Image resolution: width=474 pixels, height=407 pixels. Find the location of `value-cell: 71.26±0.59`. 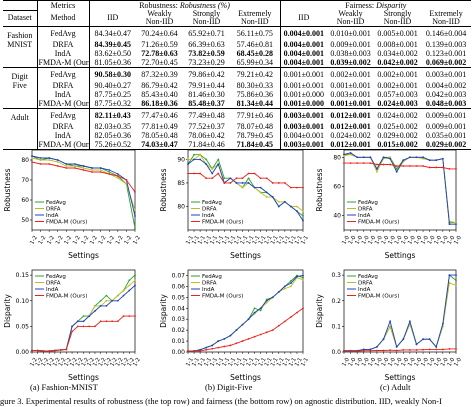

value-cell: 71.26±0.59 is located at coordinates (159, 44).